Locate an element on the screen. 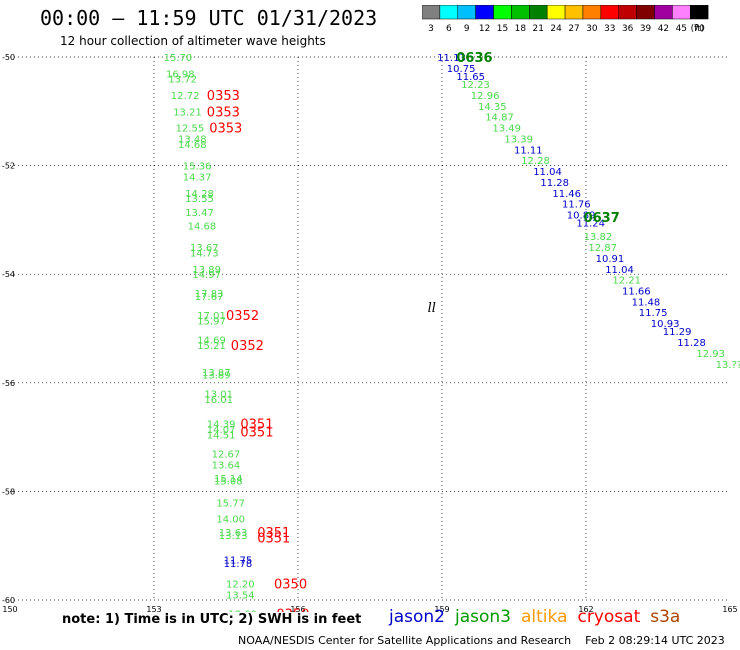 The width and height of the screenshot is (740, 650). legend-label-30: 30 is located at coordinates (592, 29).